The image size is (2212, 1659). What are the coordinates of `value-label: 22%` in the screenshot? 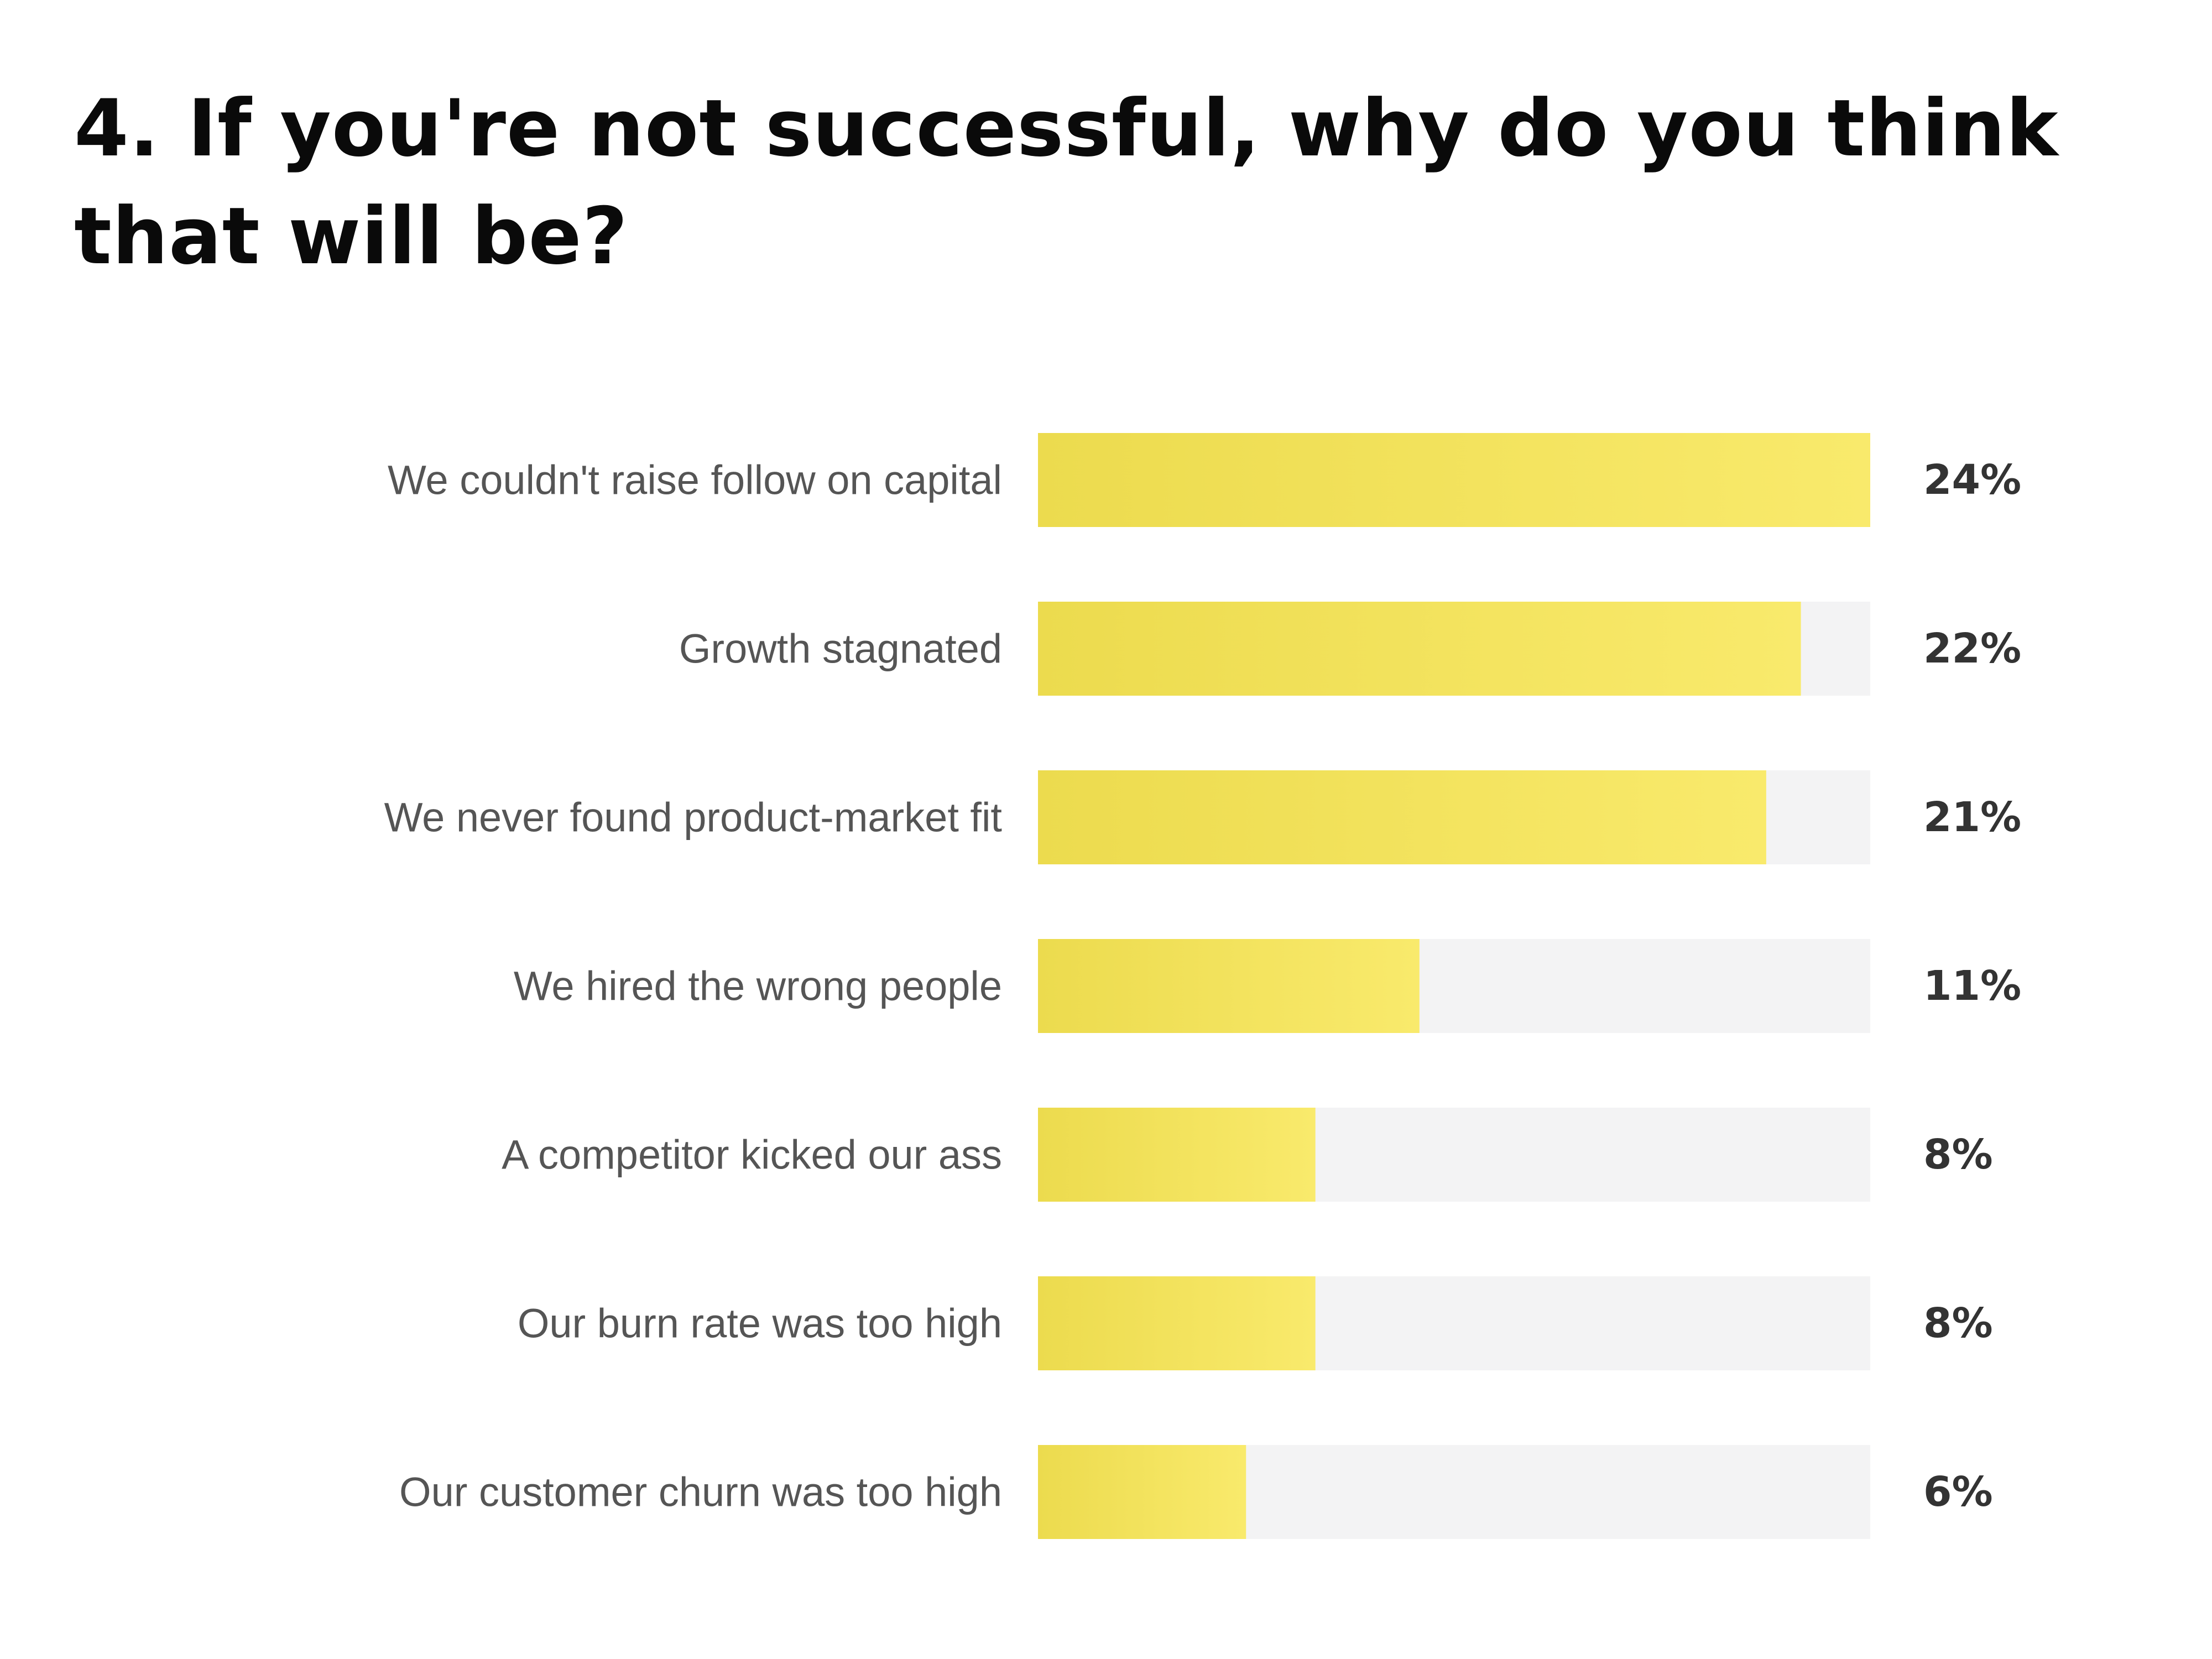 It's located at (1972, 649).